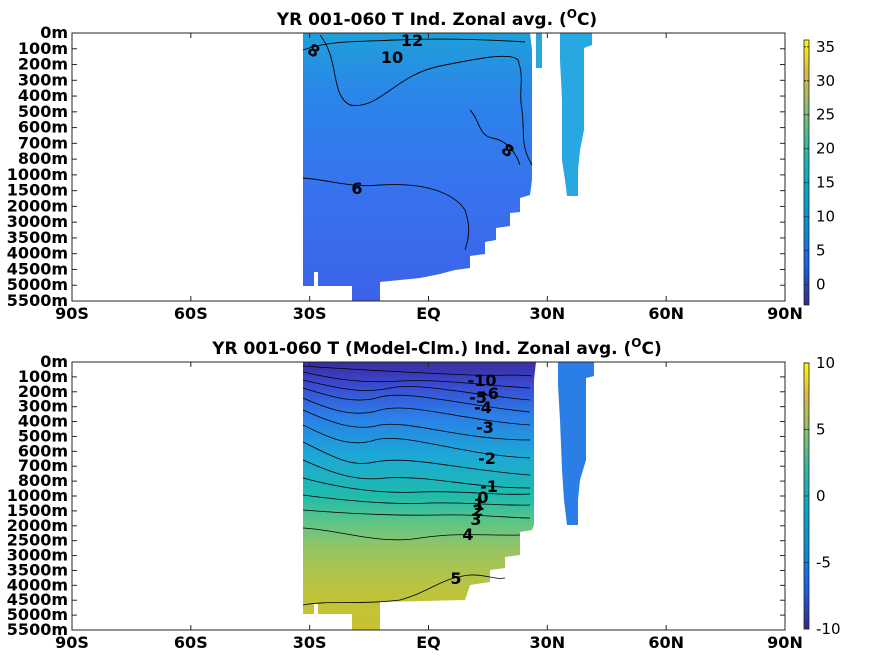 The image size is (875, 656). What do you see at coordinates (412, 40) in the screenshot?
I see `top-contour-label: 12` at bounding box center [412, 40].